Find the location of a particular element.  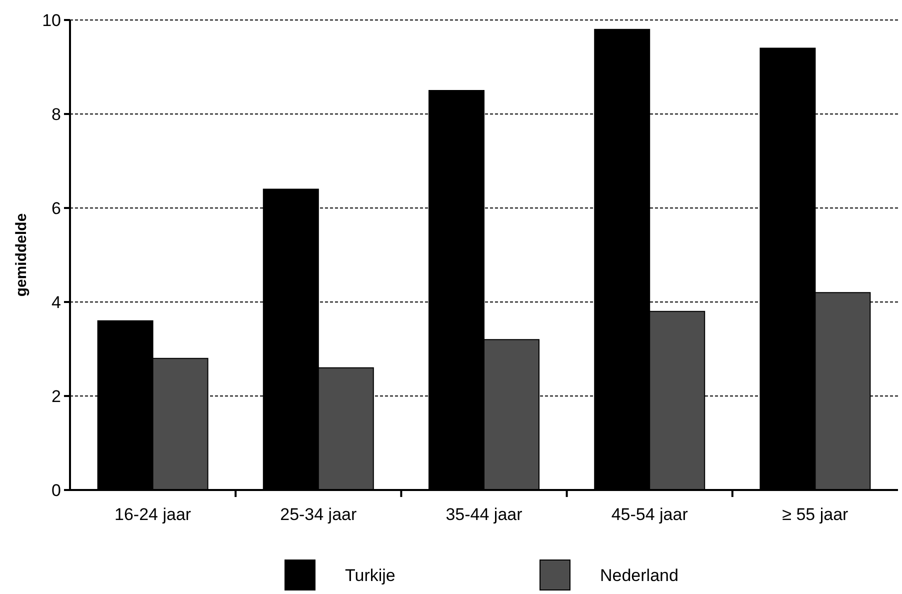

y-axis-title: gemiddelde is located at coordinates (21, 255).